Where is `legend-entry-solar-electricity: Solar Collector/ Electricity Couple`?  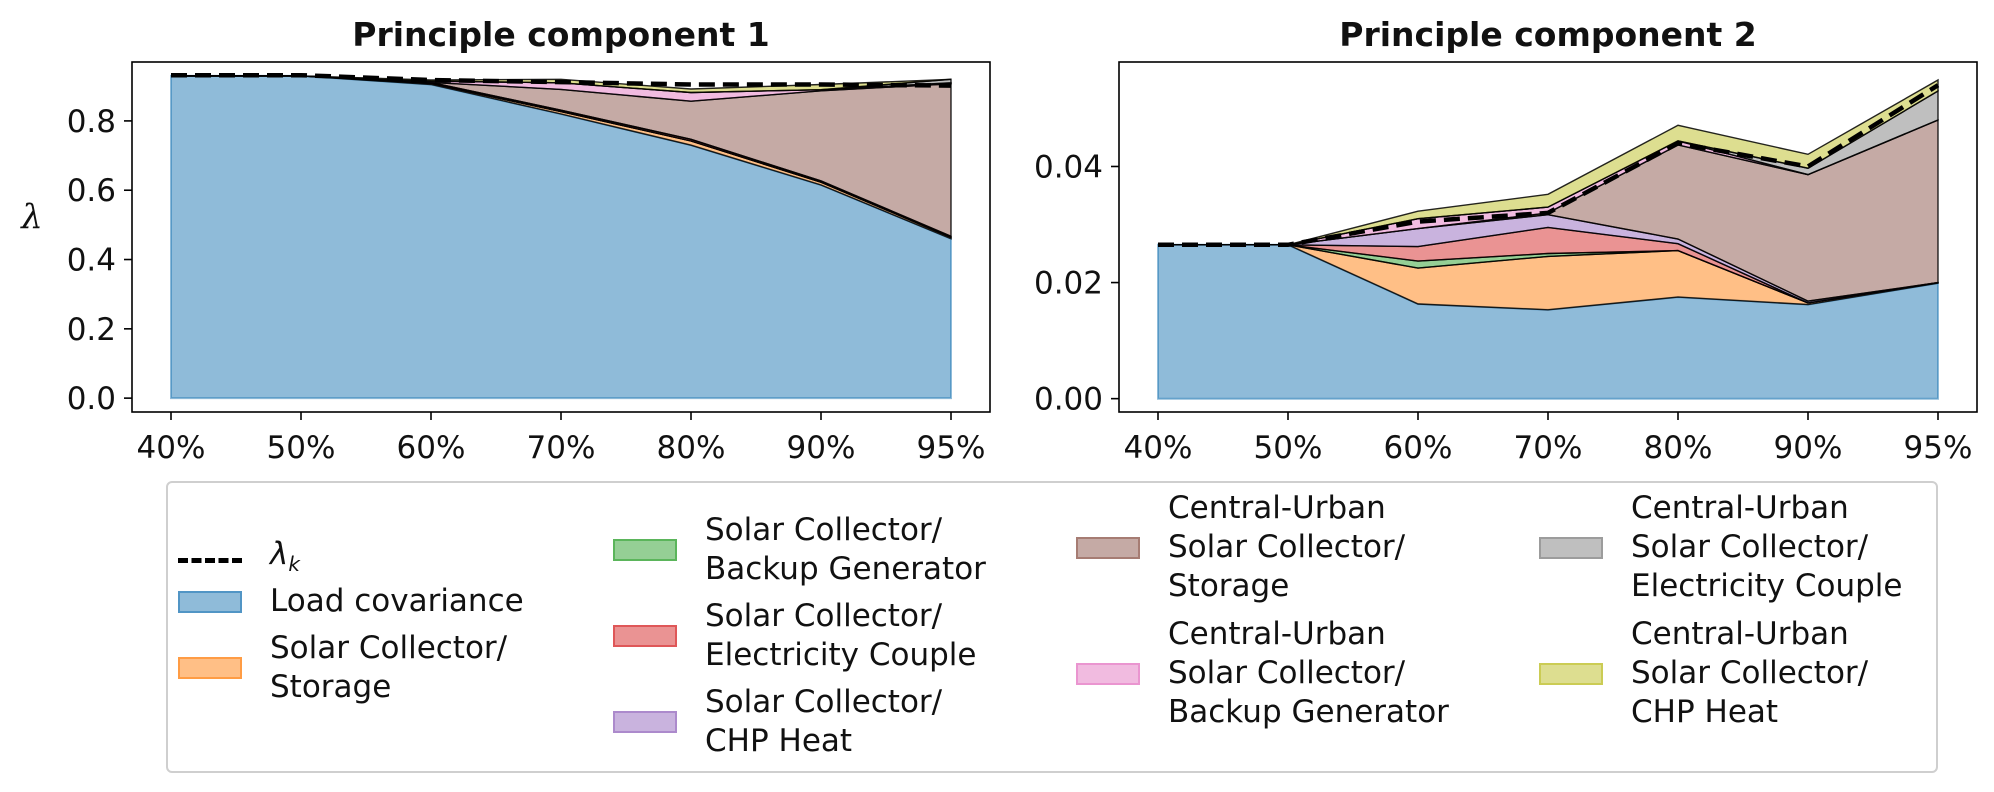 legend-entry-solar-electricity: Solar Collector/ Electricity Couple is located at coordinates (794, 636).